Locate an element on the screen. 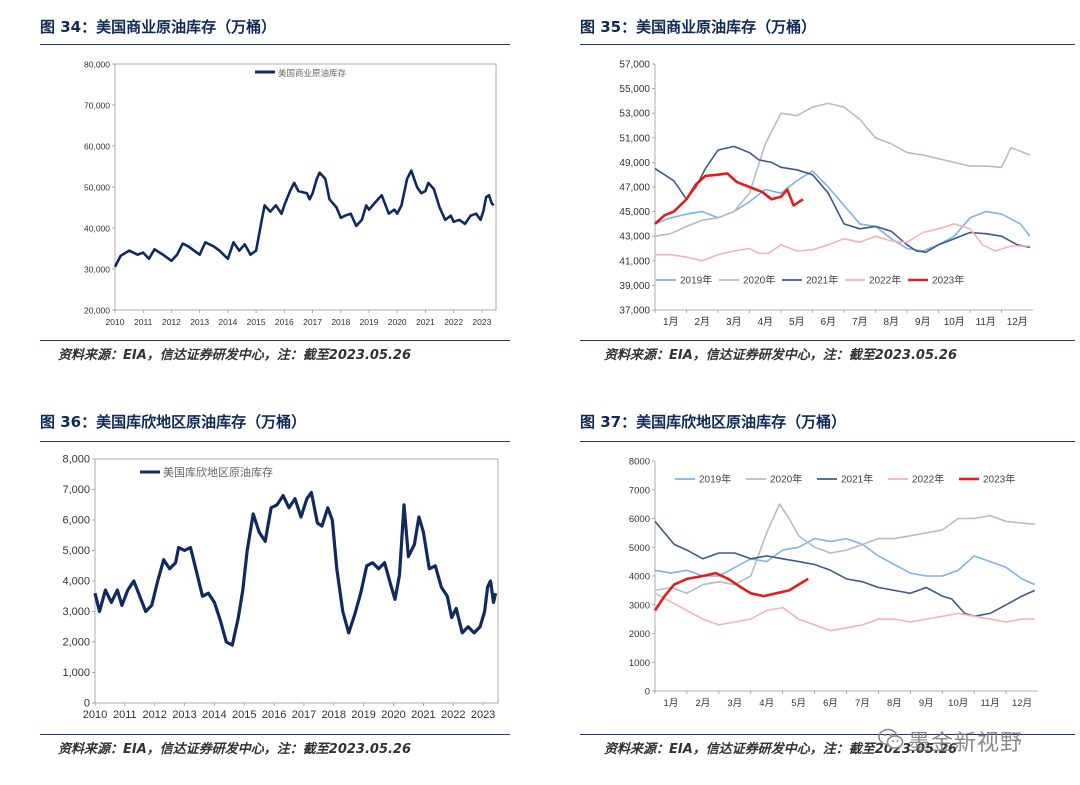 Image resolution: width=1080 pixels, height=785 pixels. y-tick-label: 30,000 is located at coordinates (97, 270).